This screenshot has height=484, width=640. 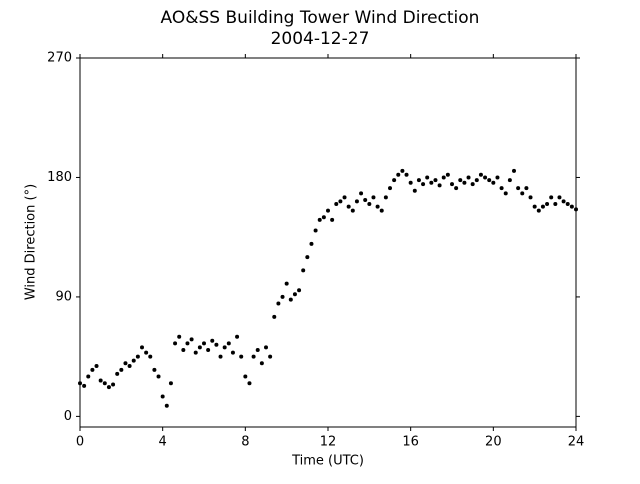 I want to click on y-tick-label: 90, so click(x=63, y=296).